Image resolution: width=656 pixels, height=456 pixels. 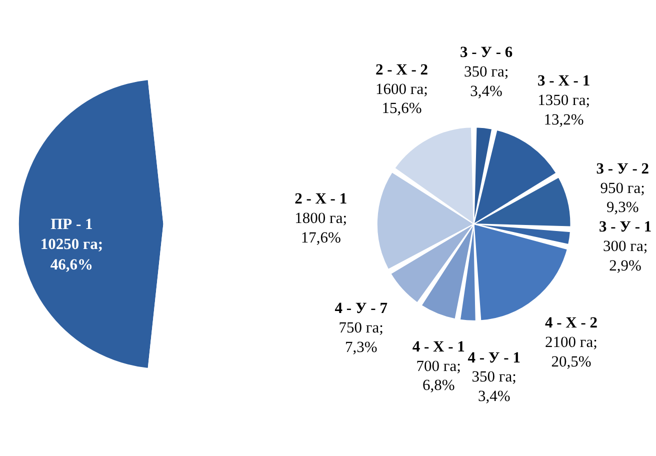 What do you see at coordinates (438, 347) in the screenshot?
I see `slice-label: 4 - Х - 1` at bounding box center [438, 347].